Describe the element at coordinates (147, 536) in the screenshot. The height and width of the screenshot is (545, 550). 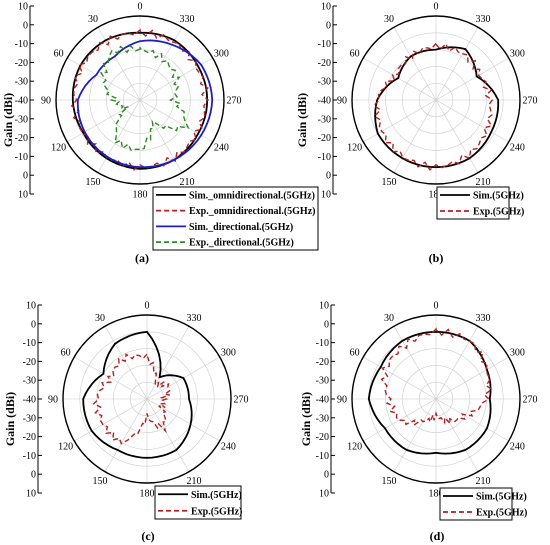
I see `panel-label: (c)` at that location.